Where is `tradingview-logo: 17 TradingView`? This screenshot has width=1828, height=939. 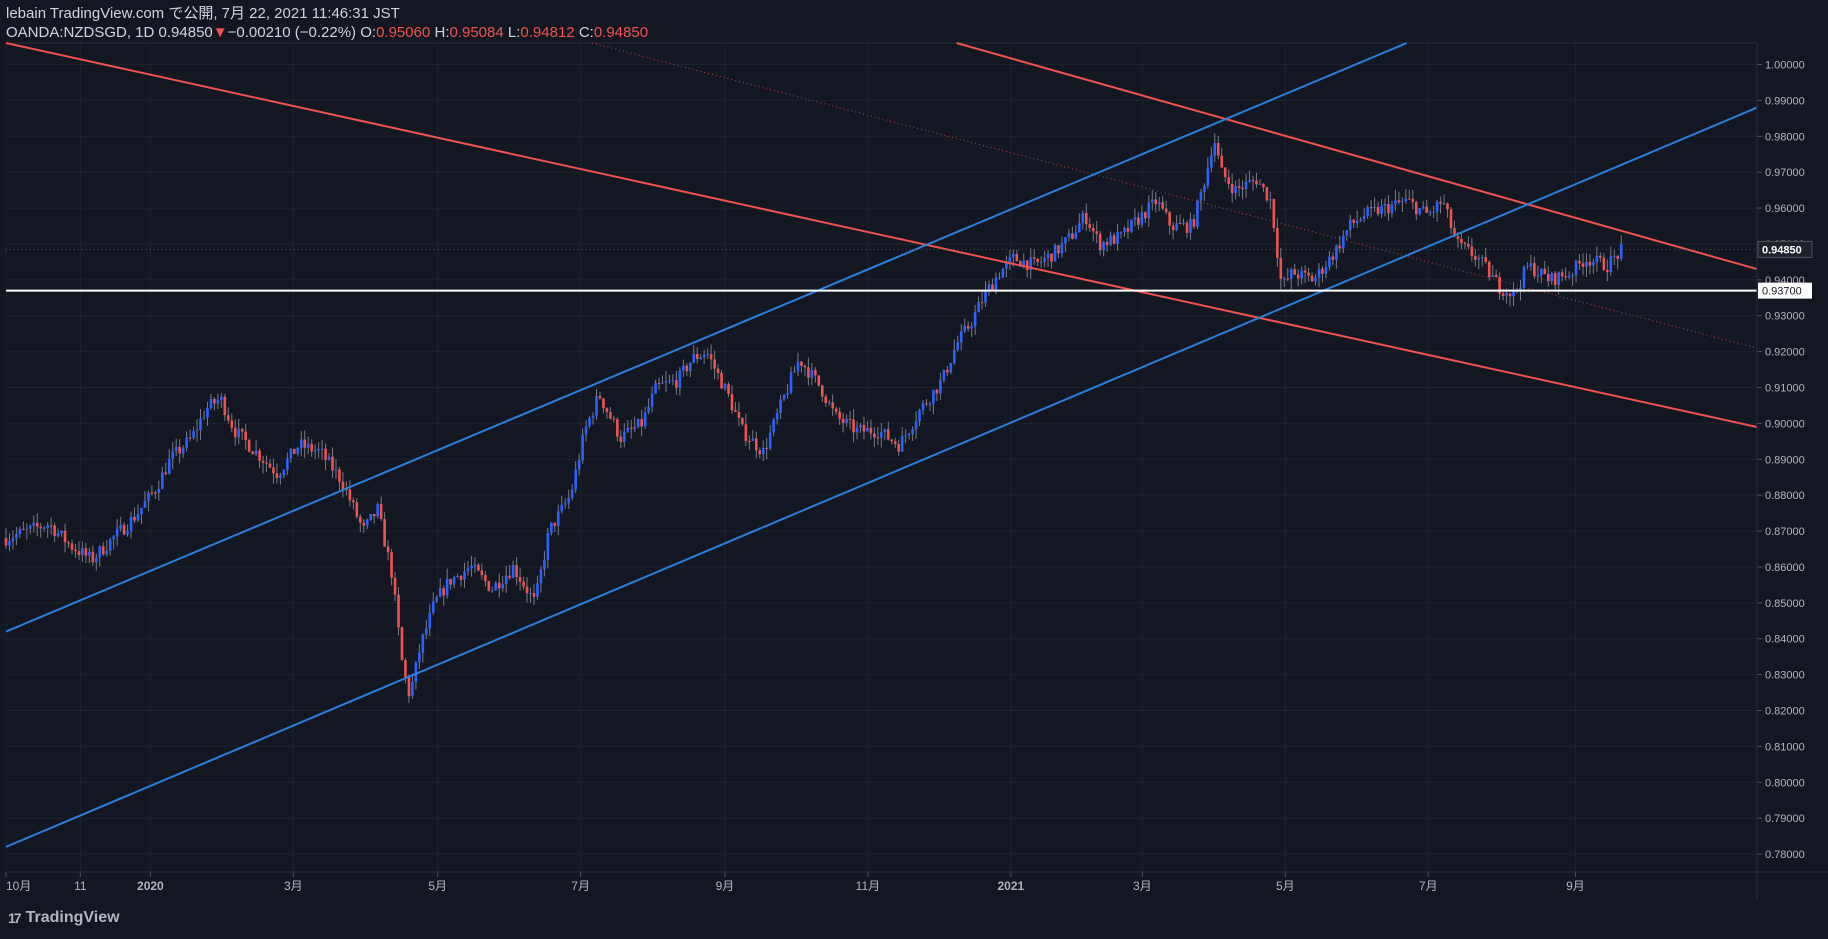
tradingview-logo: 17 TradingView is located at coordinates (64, 918).